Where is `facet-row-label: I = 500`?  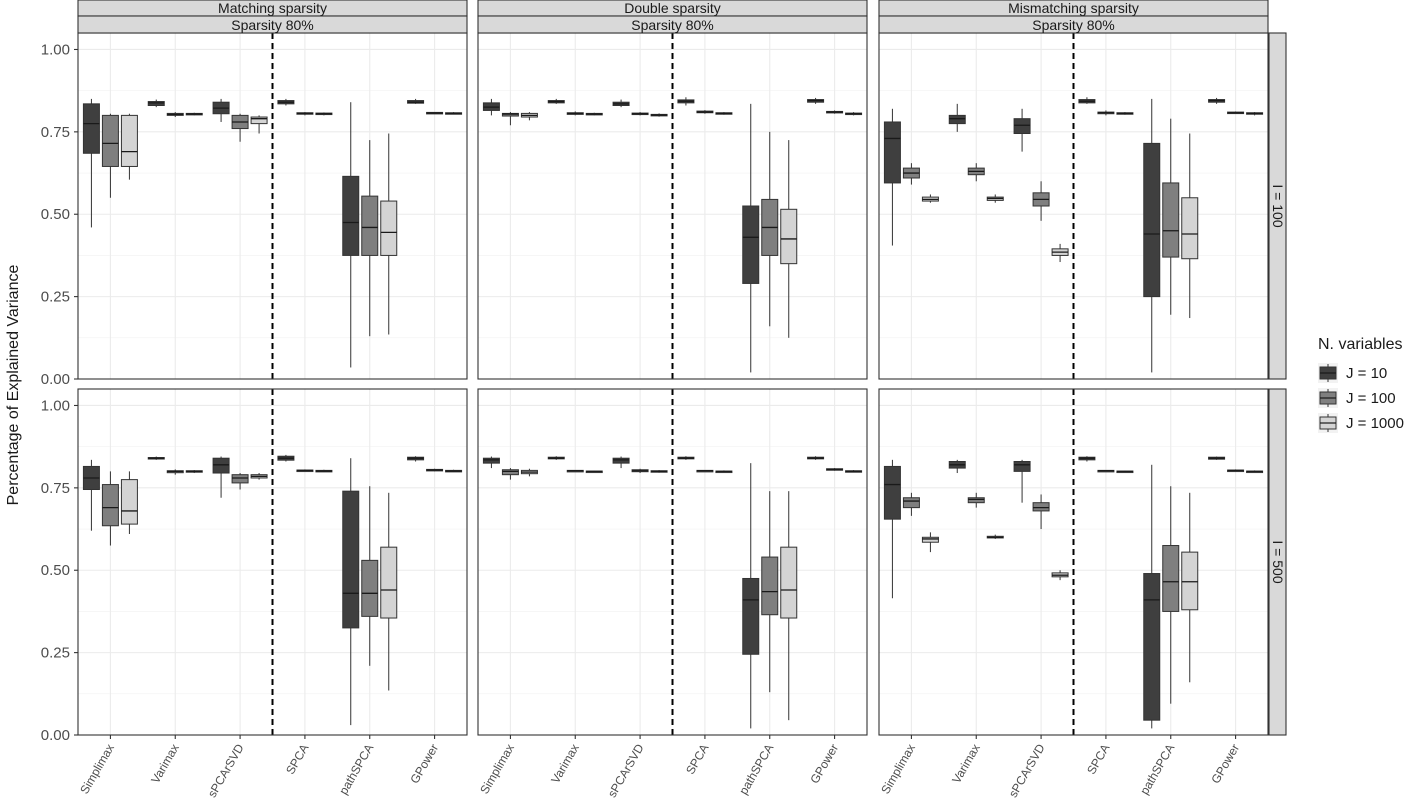 facet-row-label: I = 500 is located at coordinates (1278, 561).